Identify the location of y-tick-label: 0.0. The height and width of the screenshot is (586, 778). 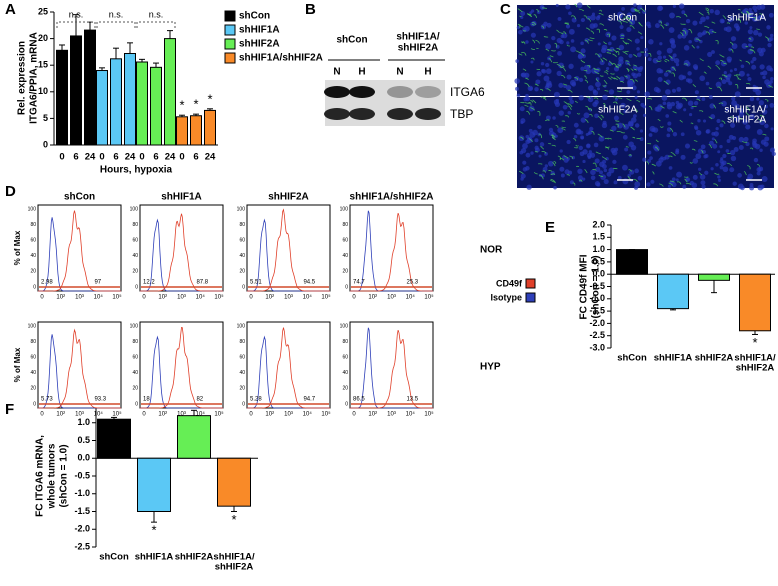
(598, 274).